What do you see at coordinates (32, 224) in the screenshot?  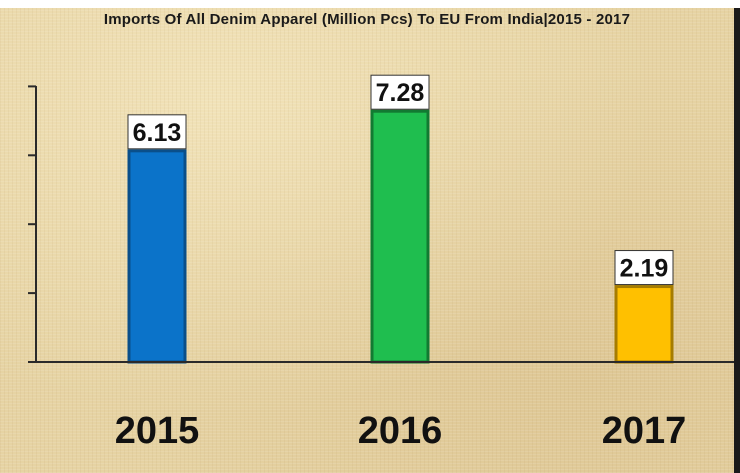 I see `y-axis` at bounding box center [32, 224].